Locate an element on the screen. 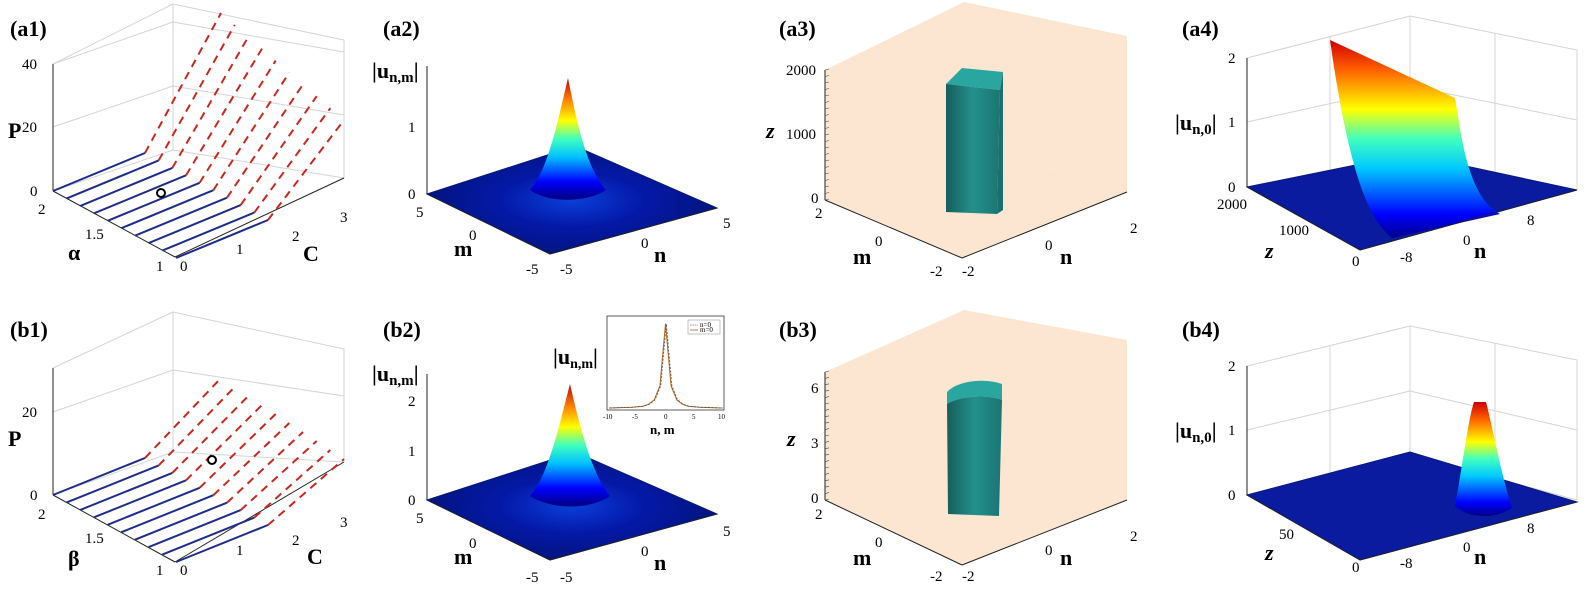 The width and height of the screenshot is (1589, 597). b1-xtick-2: 2 is located at coordinates (296, 541).